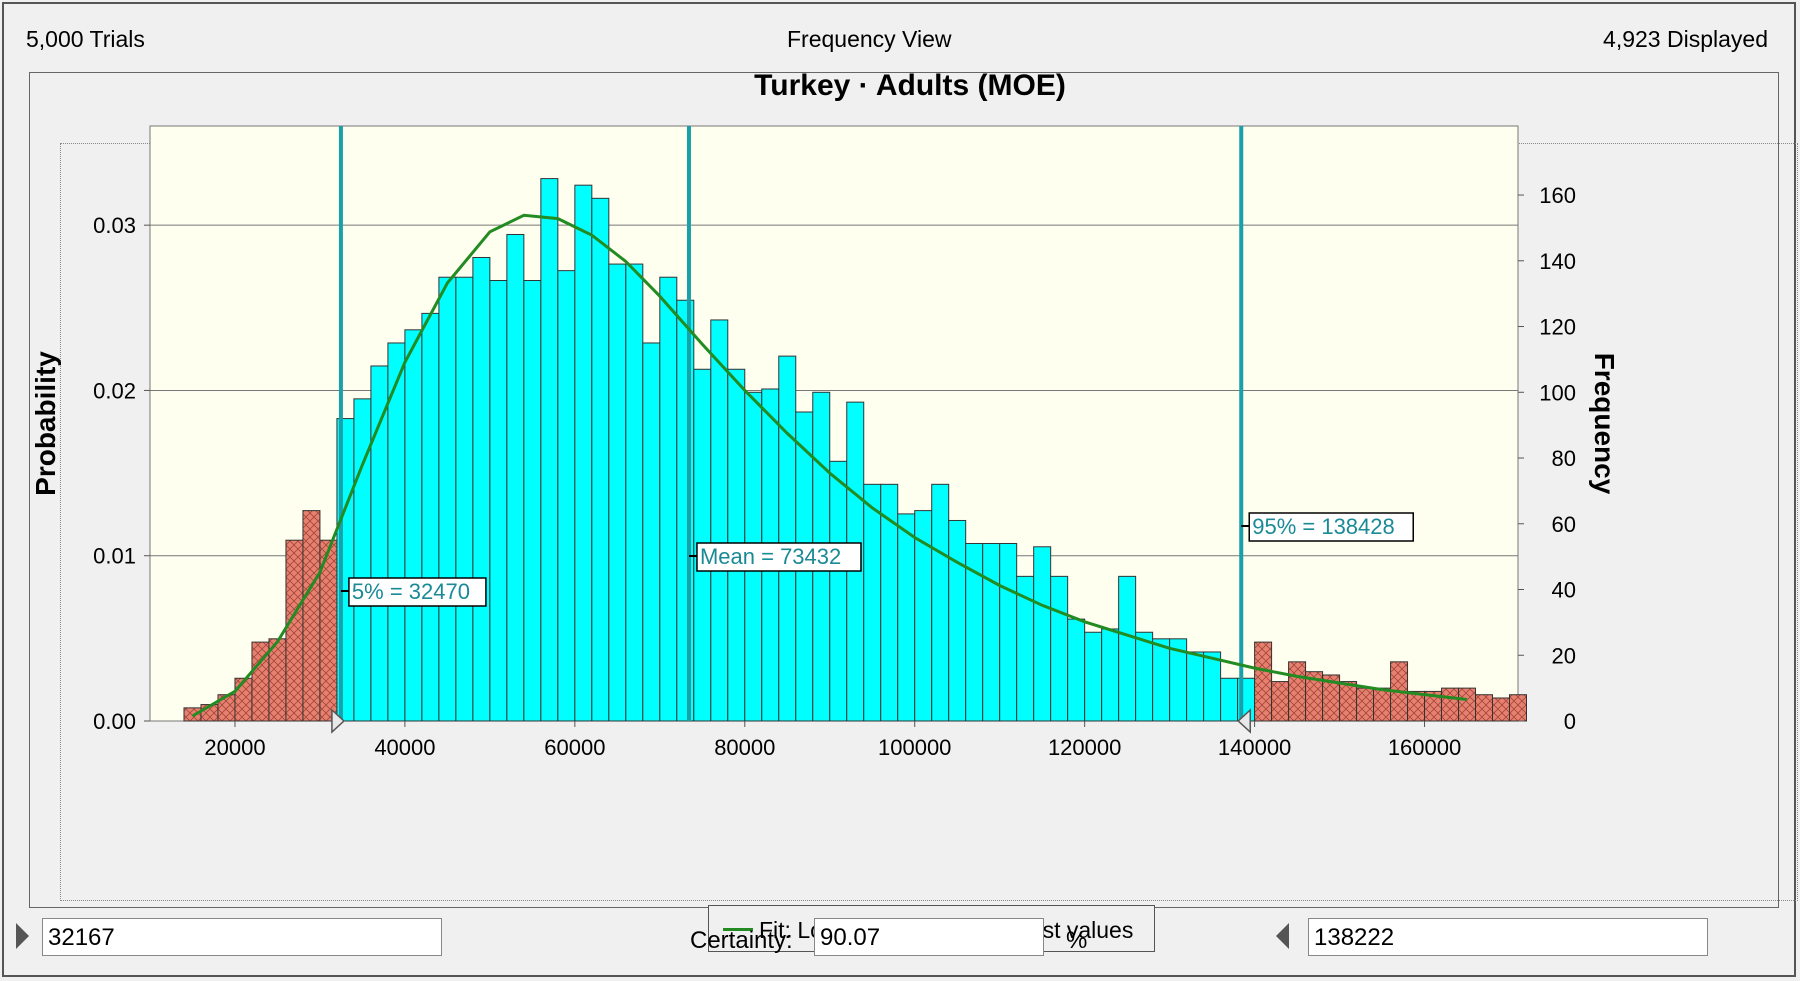 Image resolution: width=1800 pixels, height=981 pixels. Describe the element at coordinates (1282, 936) in the screenshot. I see `right-grabber-icon` at that location.